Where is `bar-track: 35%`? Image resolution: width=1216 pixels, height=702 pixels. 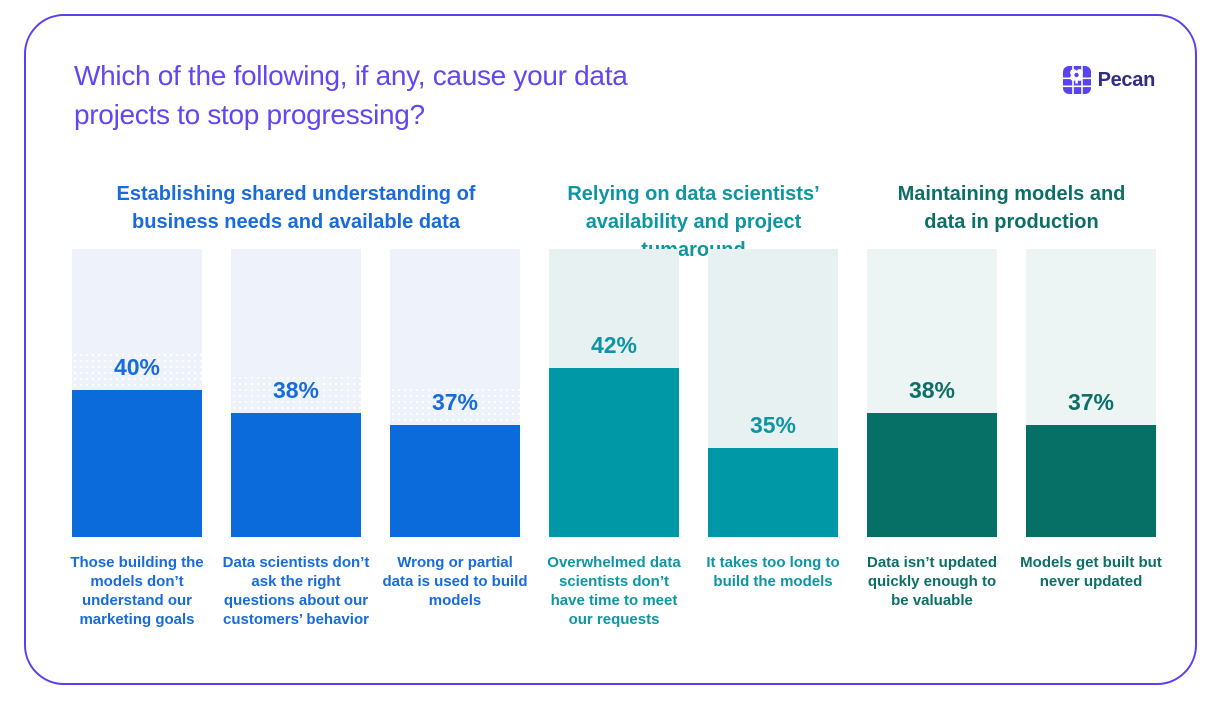 bar-track: 35% is located at coordinates (773, 393).